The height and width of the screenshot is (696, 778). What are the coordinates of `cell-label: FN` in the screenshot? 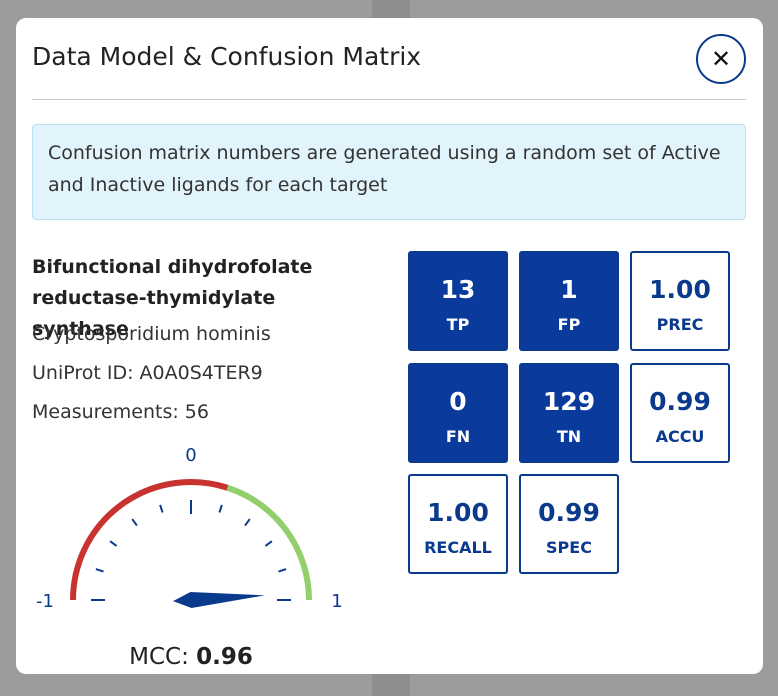 It's located at (458, 436).